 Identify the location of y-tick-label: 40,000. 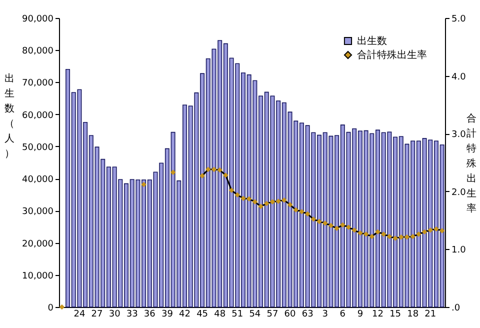
(38, 180).